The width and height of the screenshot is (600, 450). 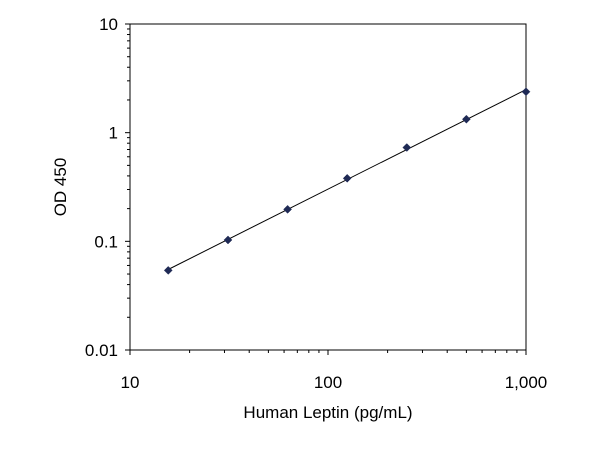 I want to click on x-tick-label: 1,000, so click(x=526, y=382).